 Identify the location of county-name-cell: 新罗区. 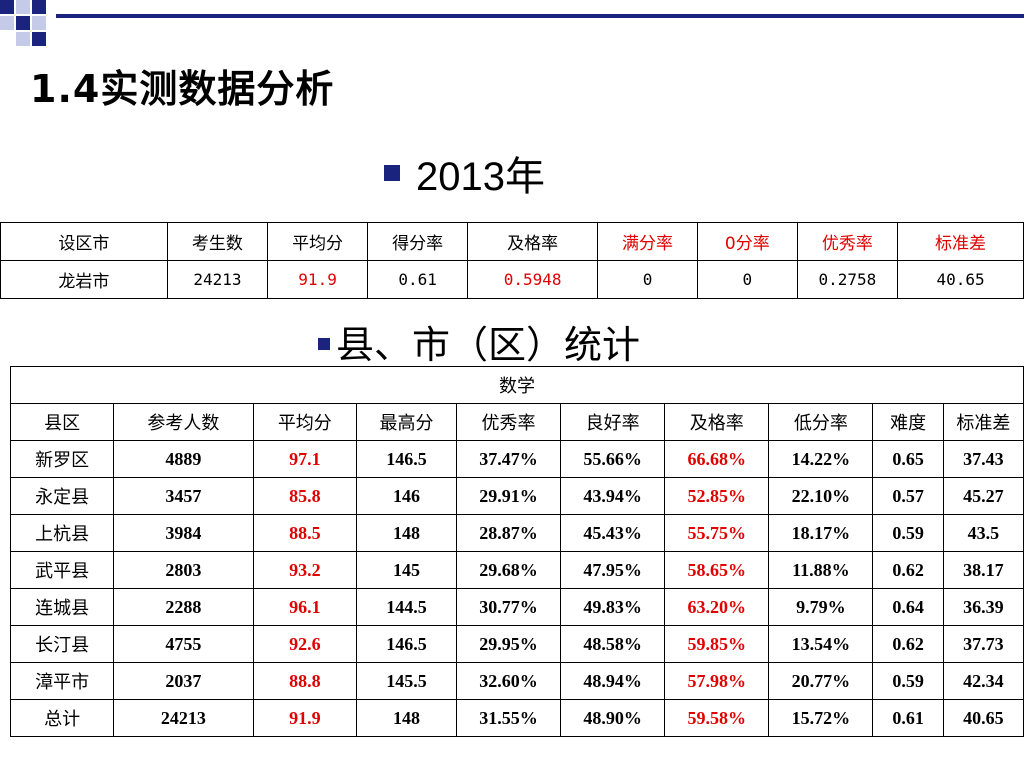
(62, 459).